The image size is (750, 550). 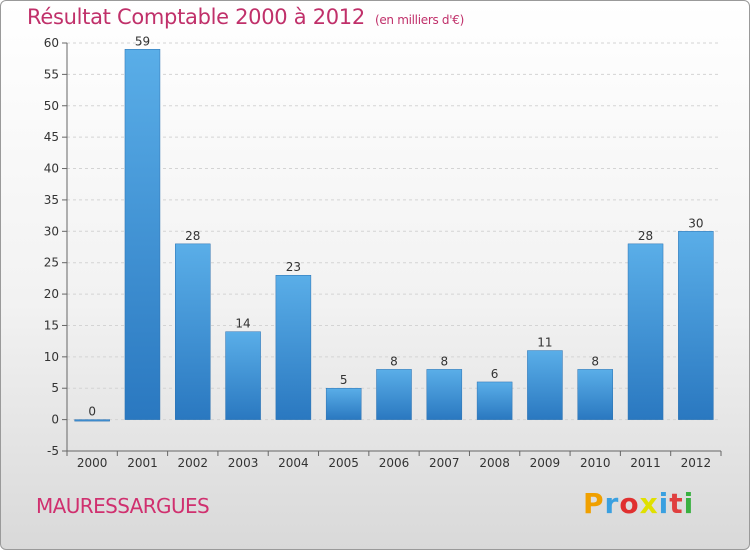 I want to click on x-tick-label: 2005, so click(x=343, y=463).